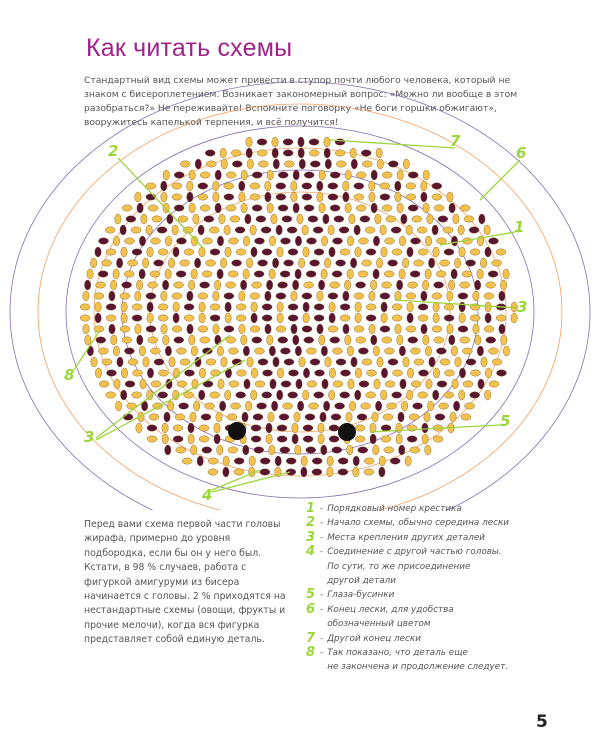 This screenshot has height=750, width=600. I want to click on legend-text: Начало схемы, обычно середина лески, so click(418, 523).